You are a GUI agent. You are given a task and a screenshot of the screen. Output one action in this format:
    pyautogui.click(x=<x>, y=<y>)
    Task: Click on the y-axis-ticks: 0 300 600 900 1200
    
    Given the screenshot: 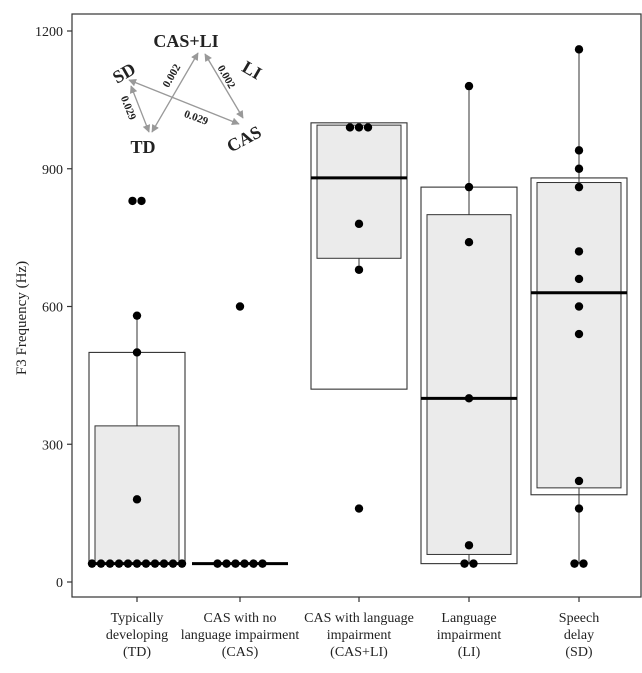 What is the action you would take?
    pyautogui.click(x=53, y=308)
    